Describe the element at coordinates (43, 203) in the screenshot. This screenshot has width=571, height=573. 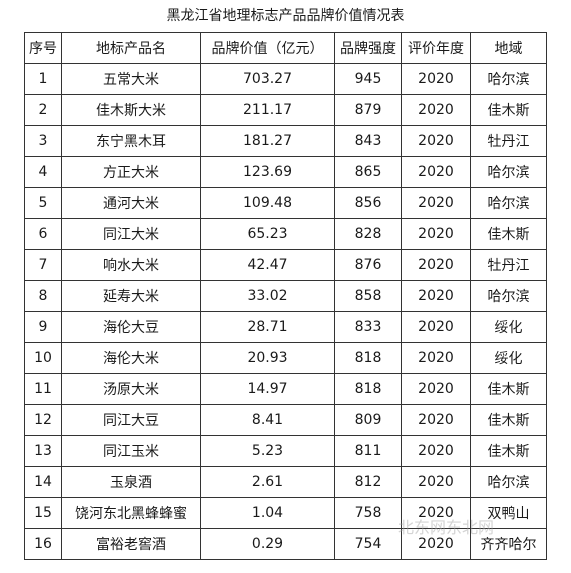
I see `cell-index: 5` at that location.